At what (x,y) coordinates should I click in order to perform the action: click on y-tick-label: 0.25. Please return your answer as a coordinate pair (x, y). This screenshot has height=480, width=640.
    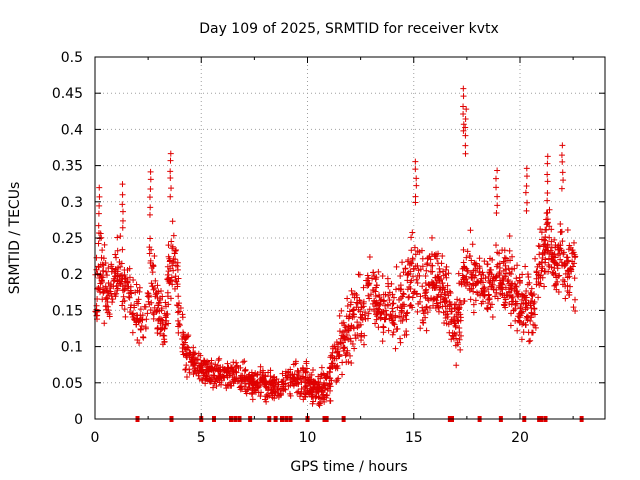
    Looking at the image, I should click on (67, 239).